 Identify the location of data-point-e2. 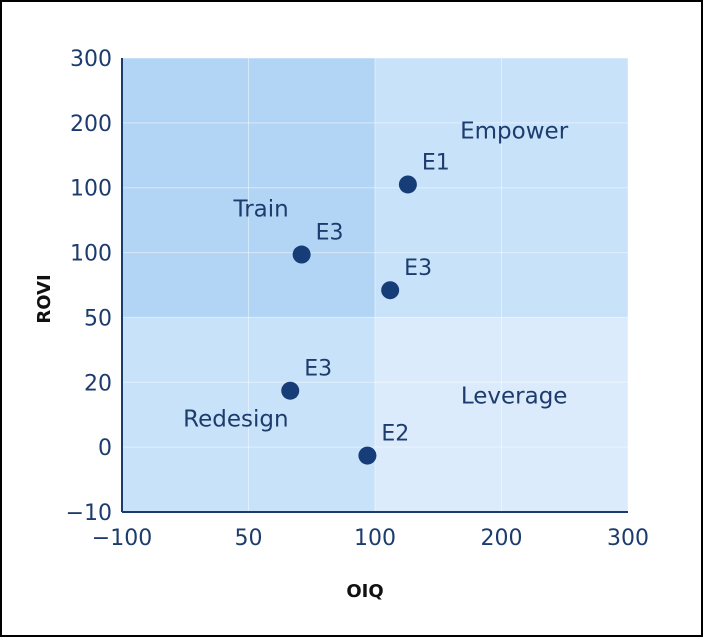
(367, 455).